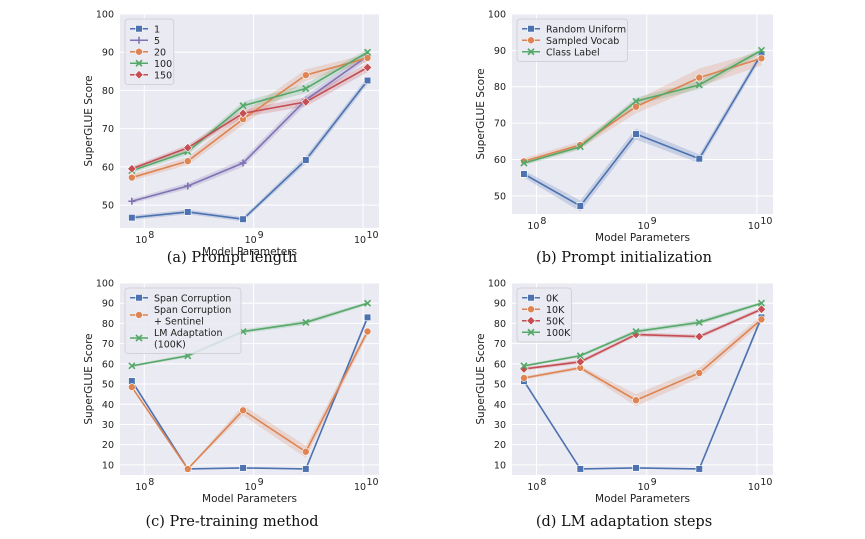 Image resolution: width=865 pixels, height=539 pixels. What do you see at coordinates (624, 258) in the screenshot?
I see `panel-caption: (b) Prompt initialization` at bounding box center [624, 258].